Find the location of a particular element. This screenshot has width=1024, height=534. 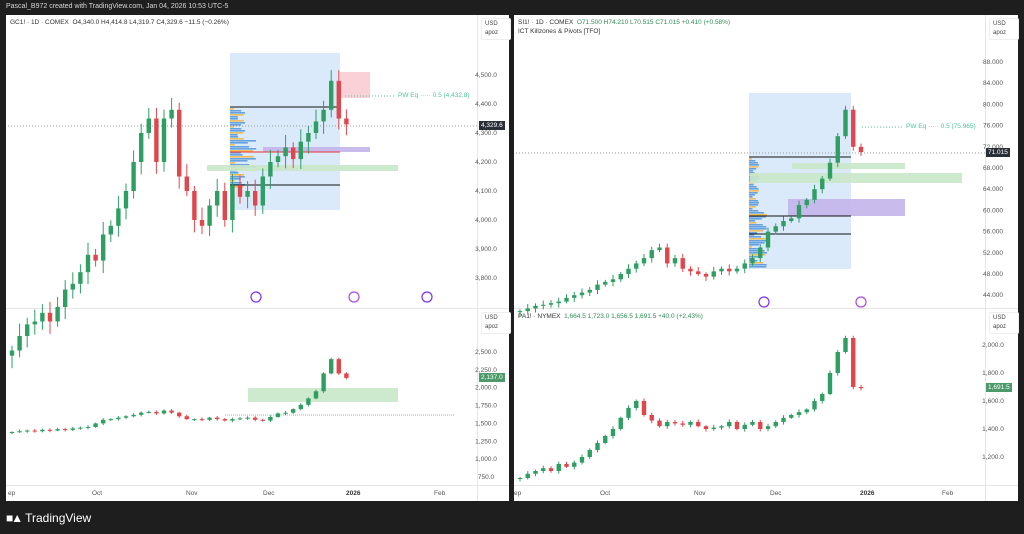

symbol-label: GC1! · 1D · COMEX is located at coordinates (39, 22).